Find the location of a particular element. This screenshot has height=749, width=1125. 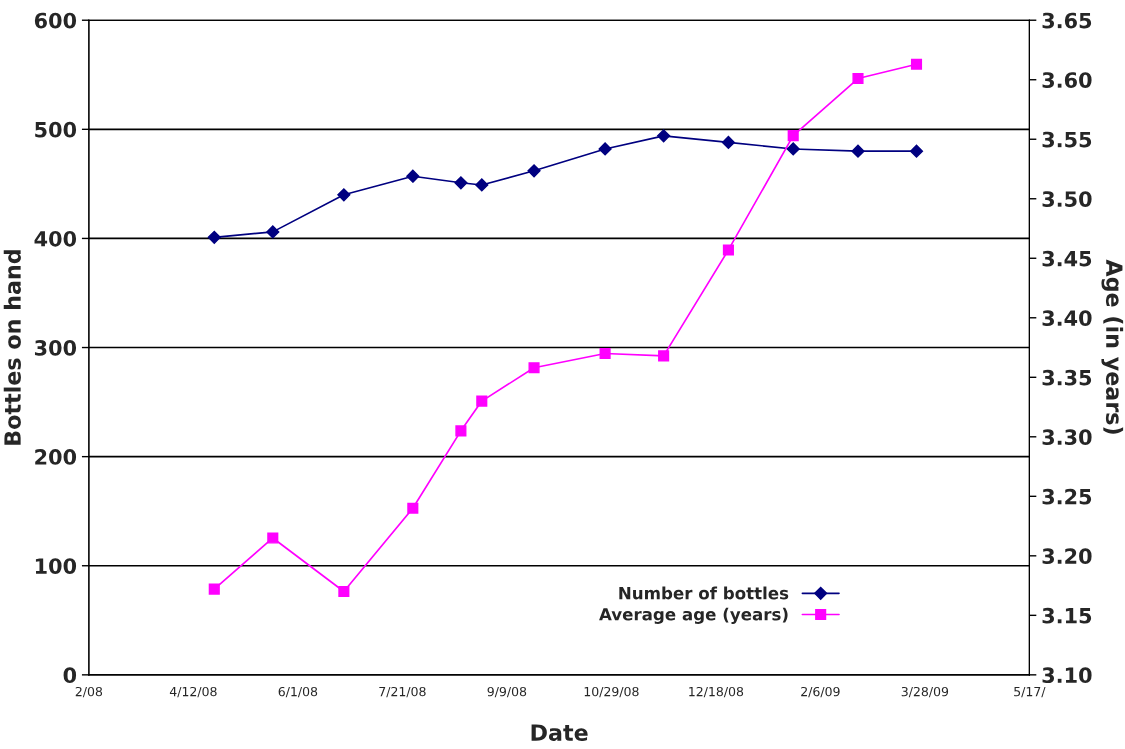

y2-tick-label: 3.45 is located at coordinates (1067, 258).